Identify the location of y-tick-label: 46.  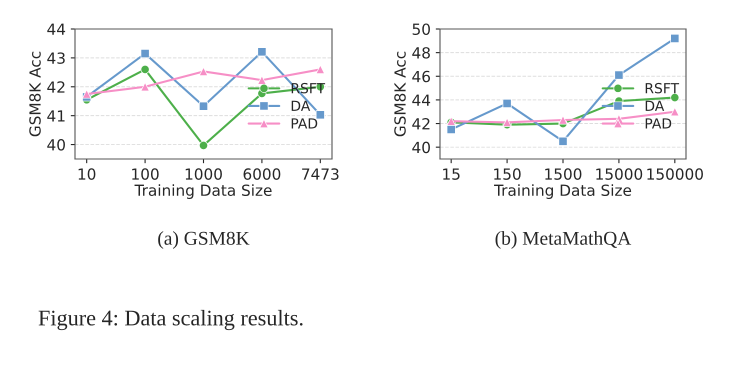
(421, 76).